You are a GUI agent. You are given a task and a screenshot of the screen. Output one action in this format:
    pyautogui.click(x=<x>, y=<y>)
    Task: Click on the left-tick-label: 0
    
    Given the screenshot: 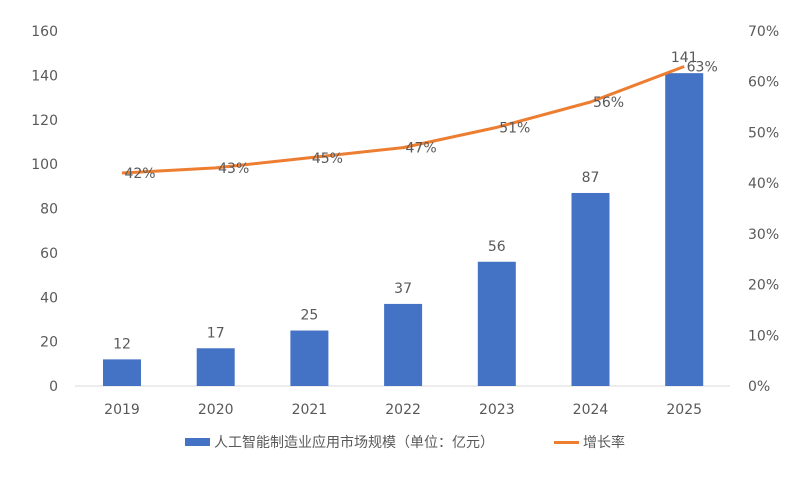 What is the action you would take?
    pyautogui.click(x=53, y=387)
    